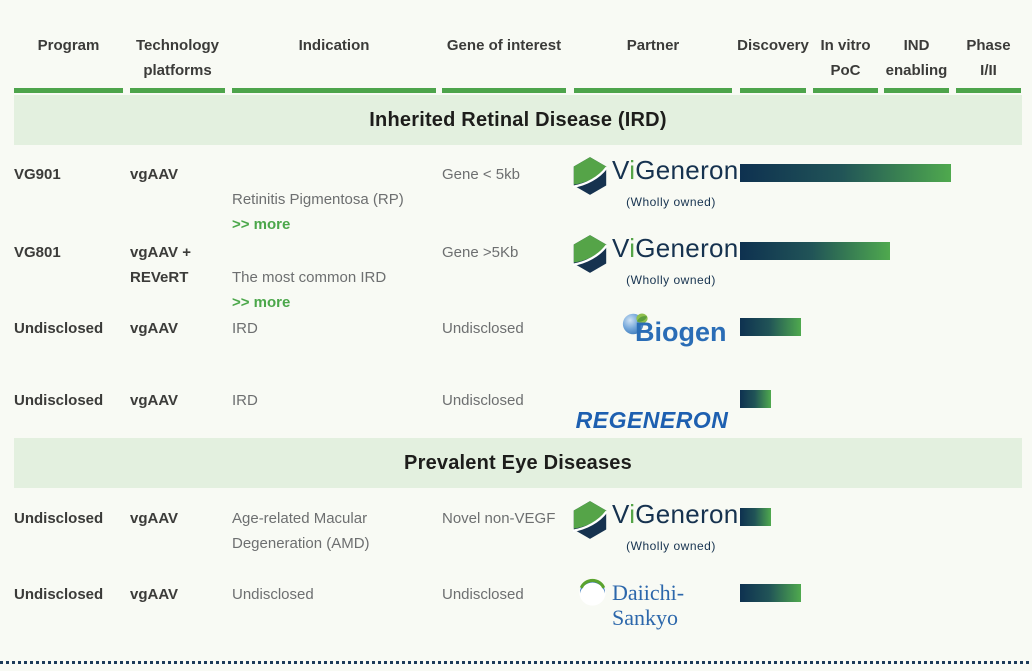 The height and width of the screenshot is (671, 1032). I want to click on biogen-sphere-icon, so click(635, 324).